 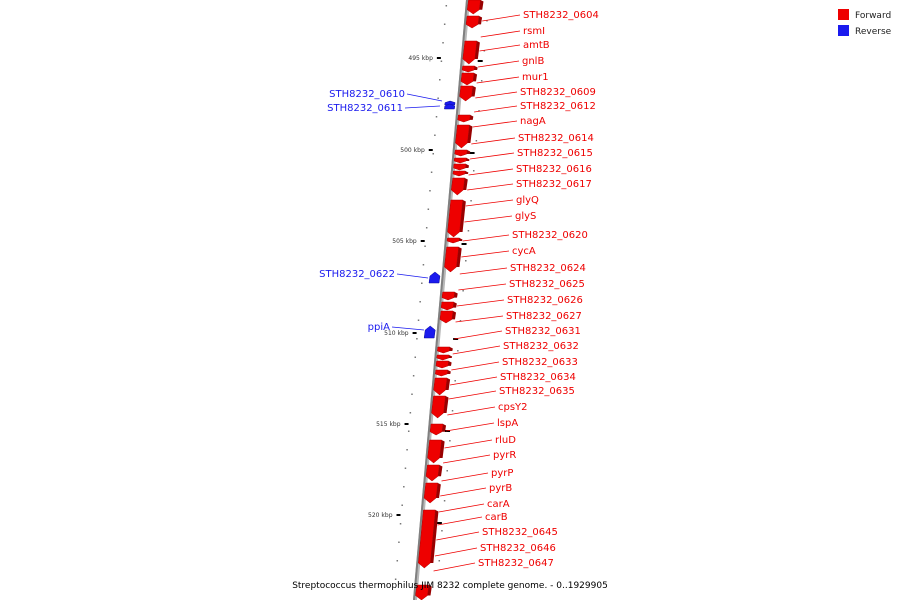 I want to click on forward-gene-label: glyS, so click(x=525, y=216).